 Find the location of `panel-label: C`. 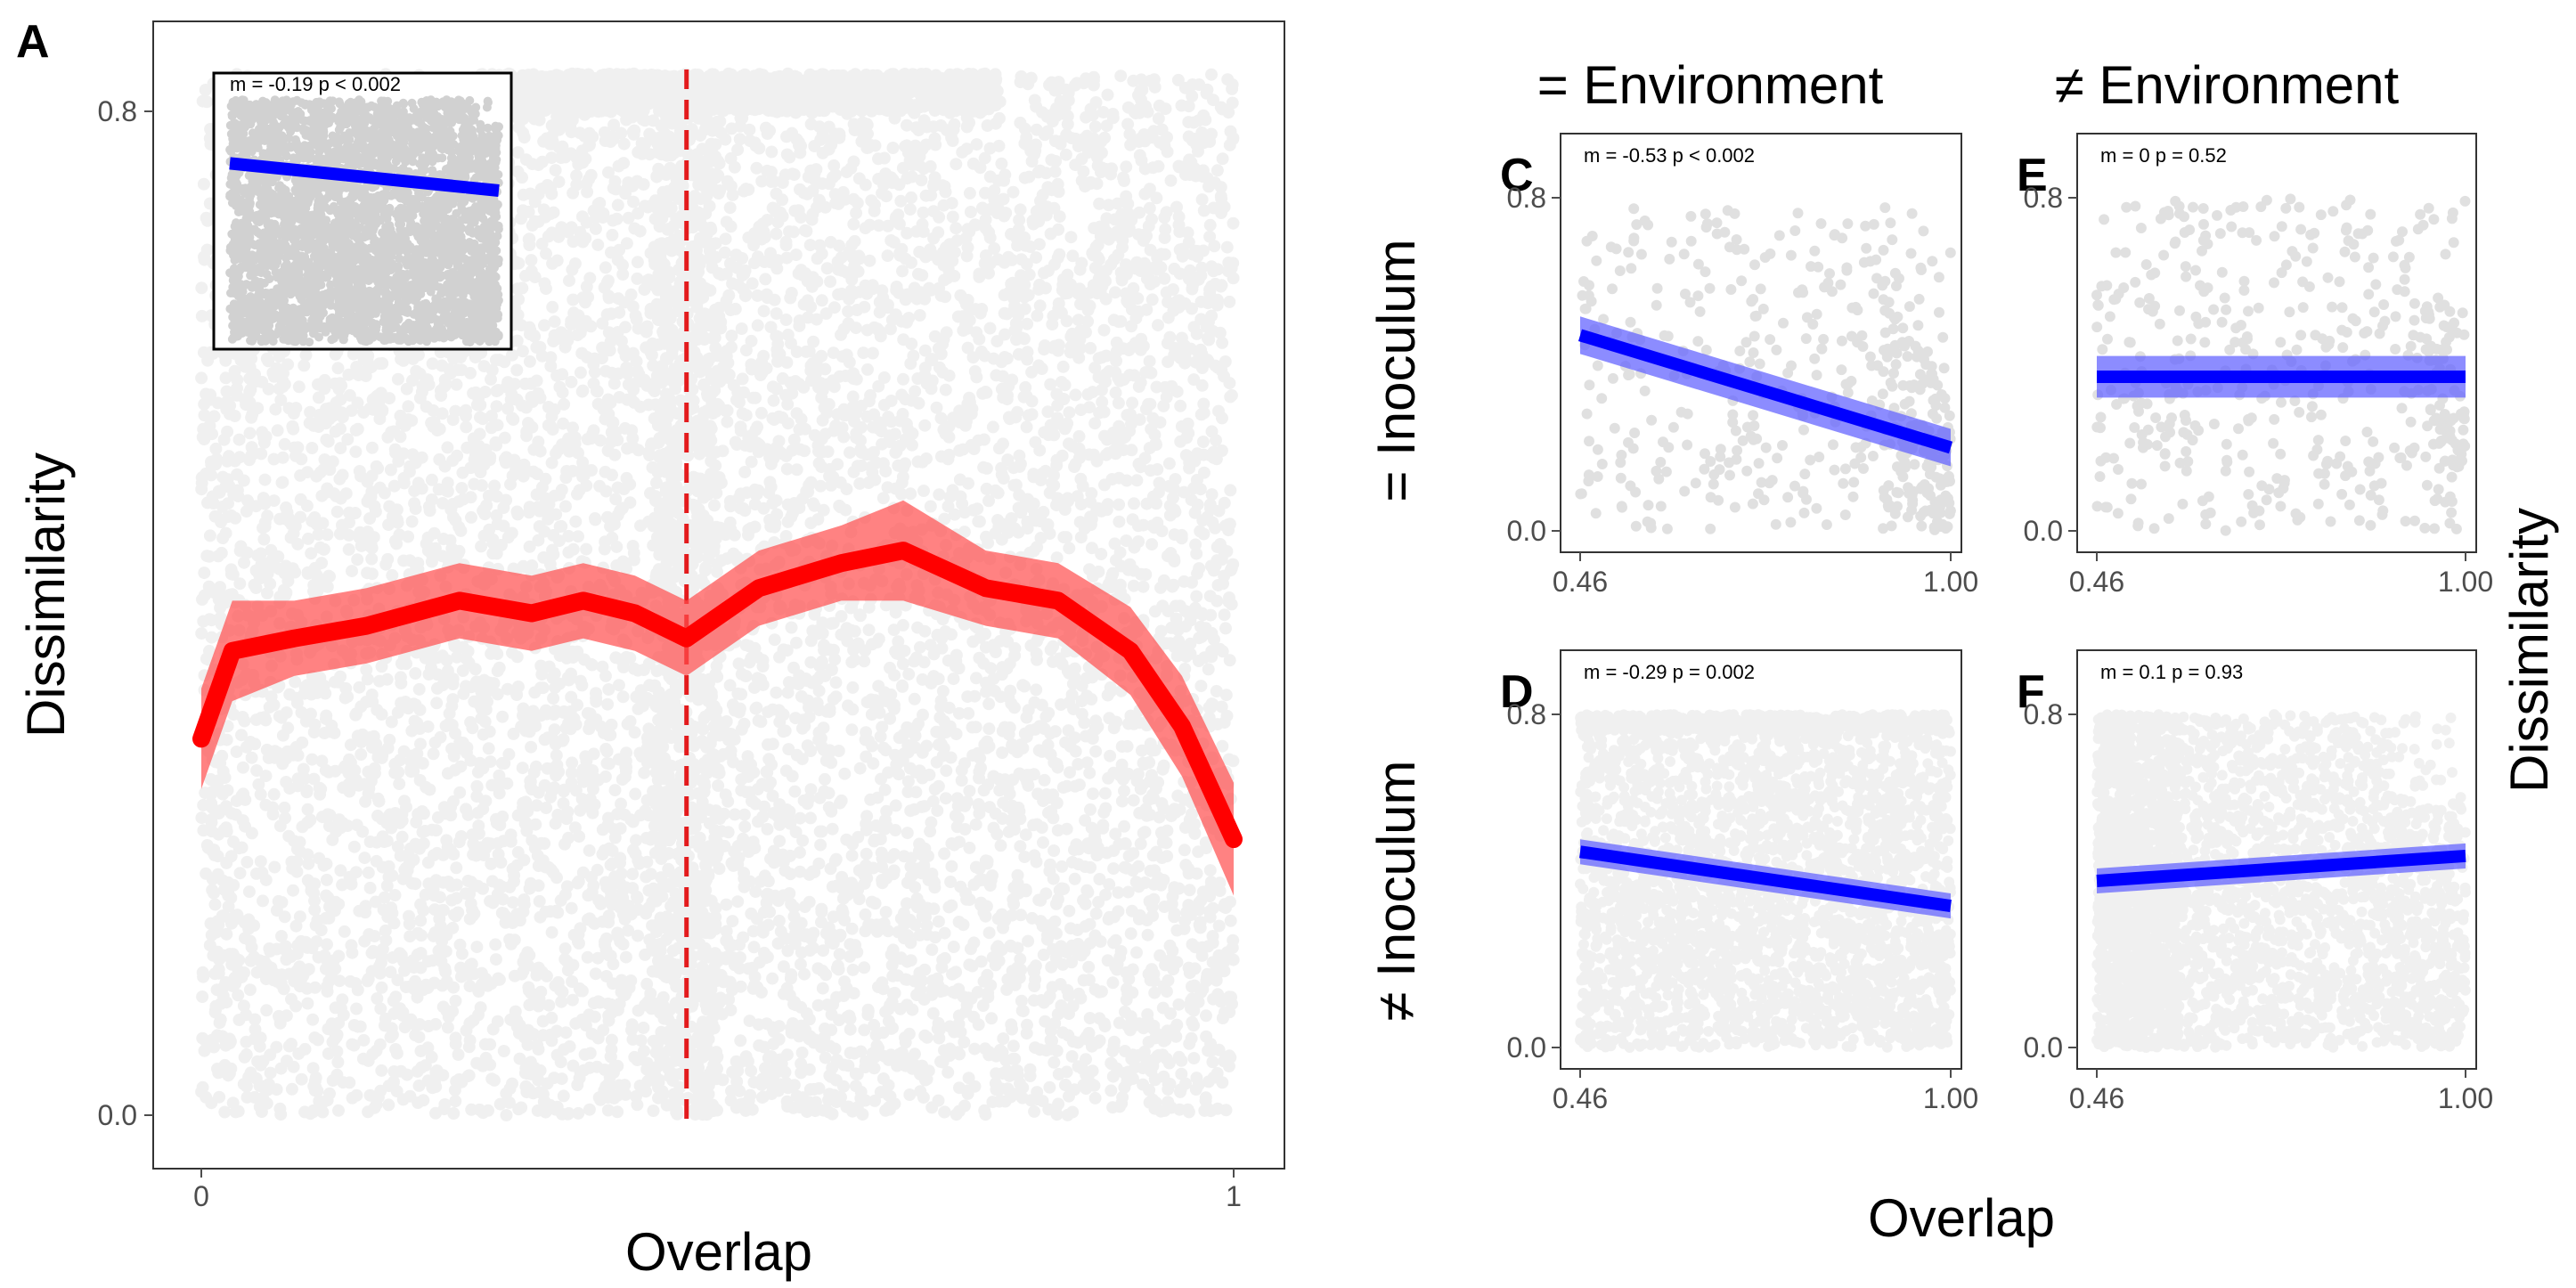

panel-label: C is located at coordinates (1517, 176).